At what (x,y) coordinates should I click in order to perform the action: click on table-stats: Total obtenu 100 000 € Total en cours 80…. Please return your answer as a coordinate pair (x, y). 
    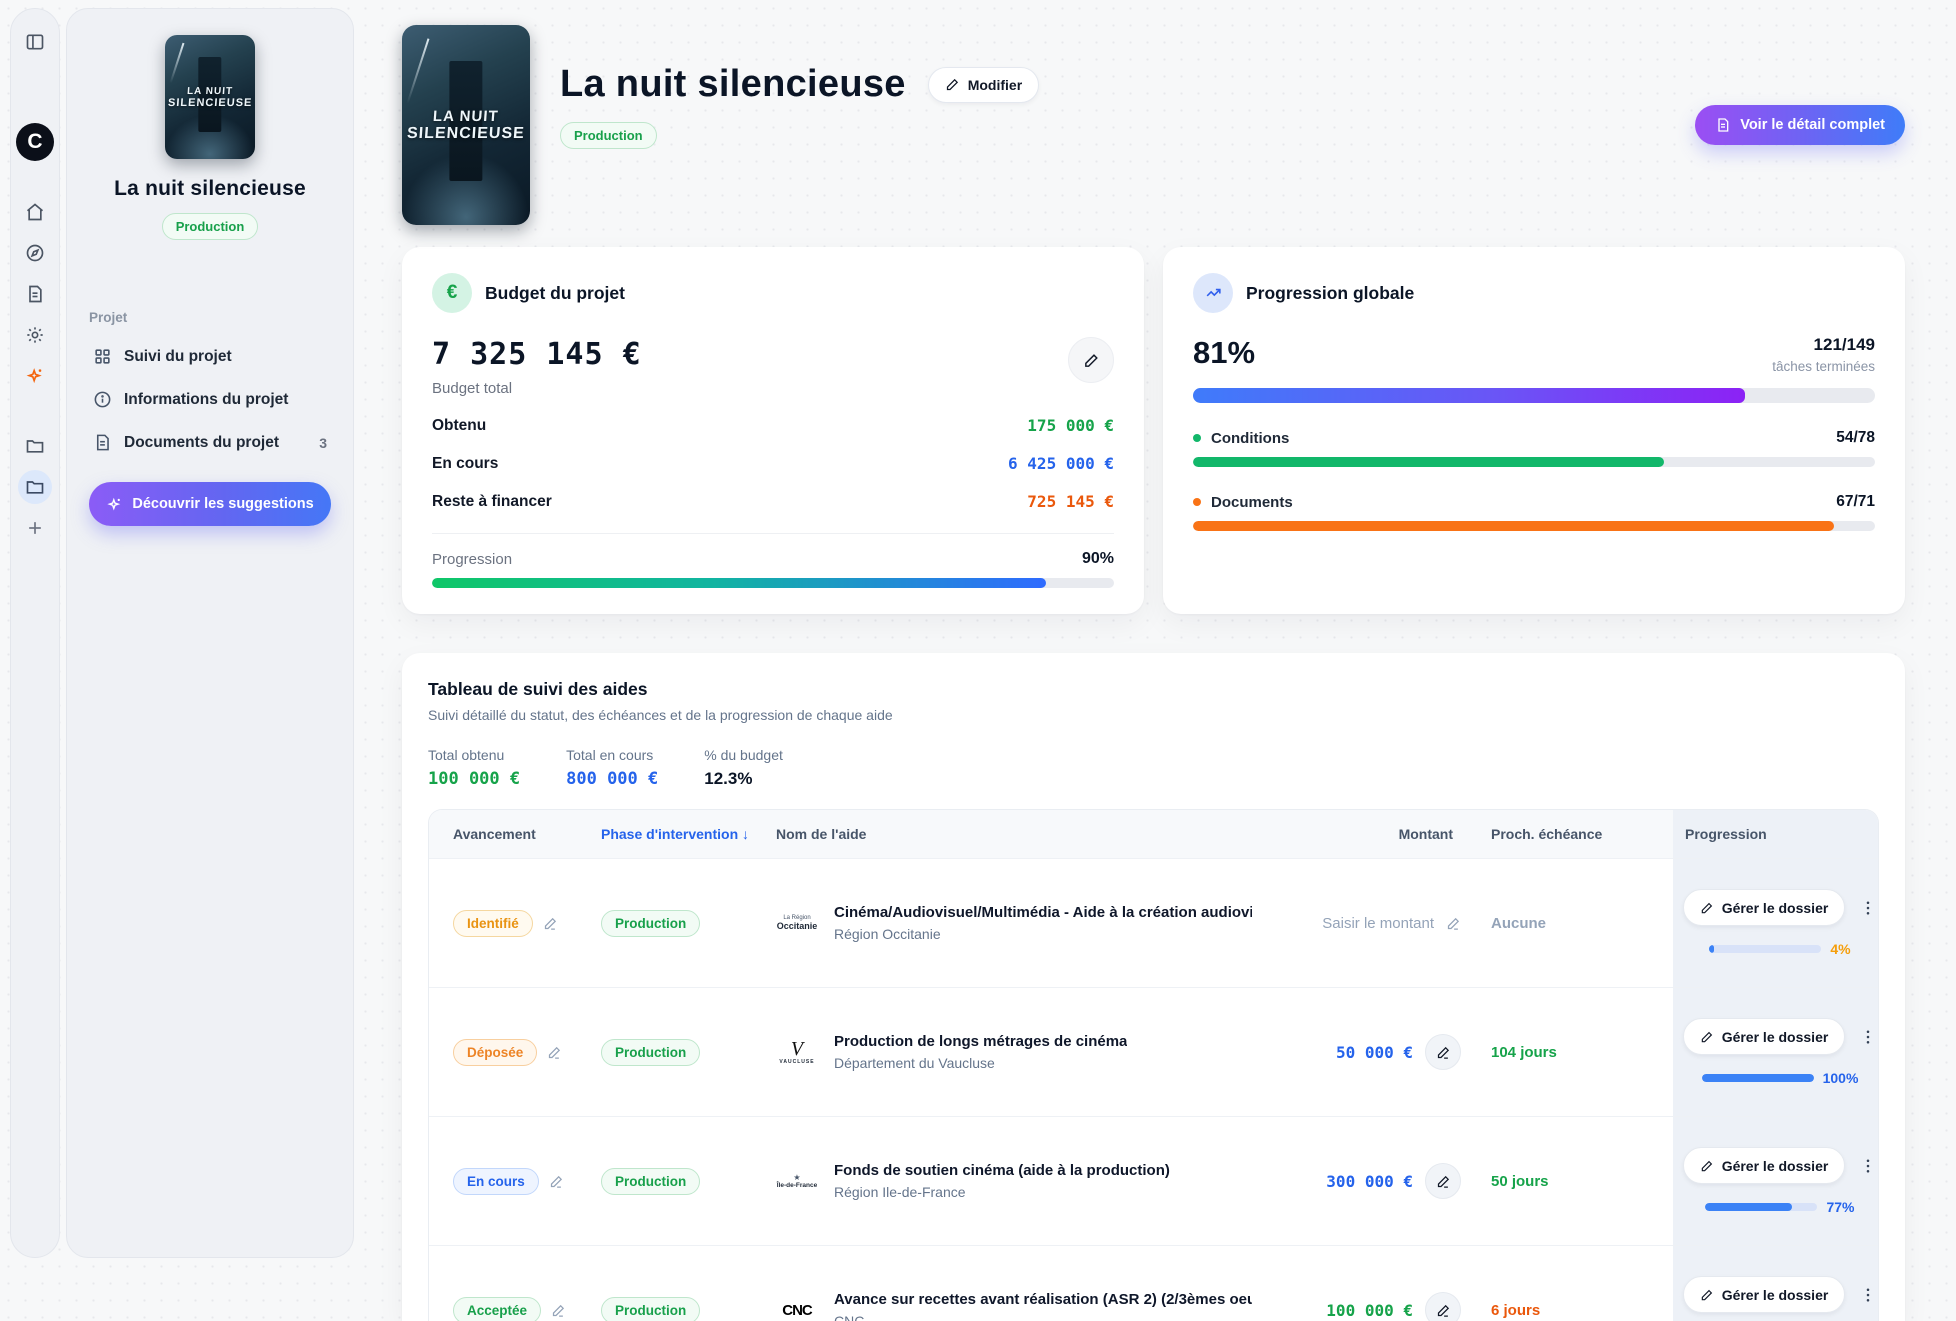
    Looking at the image, I should click on (1153, 768).